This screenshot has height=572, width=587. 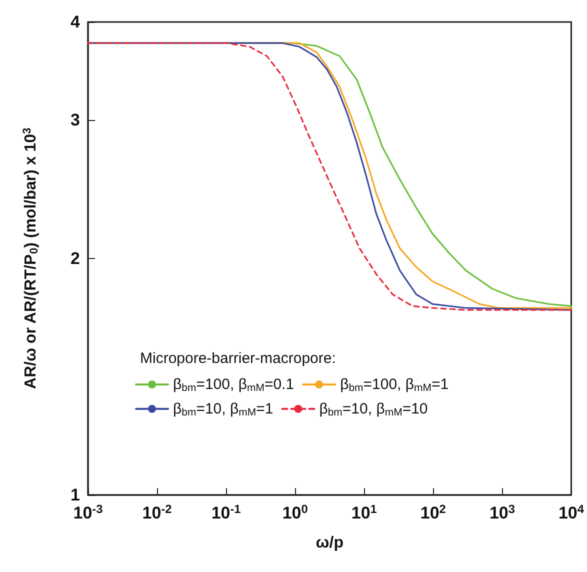 I want to click on y-tick-label: 2, so click(x=75, y=258).